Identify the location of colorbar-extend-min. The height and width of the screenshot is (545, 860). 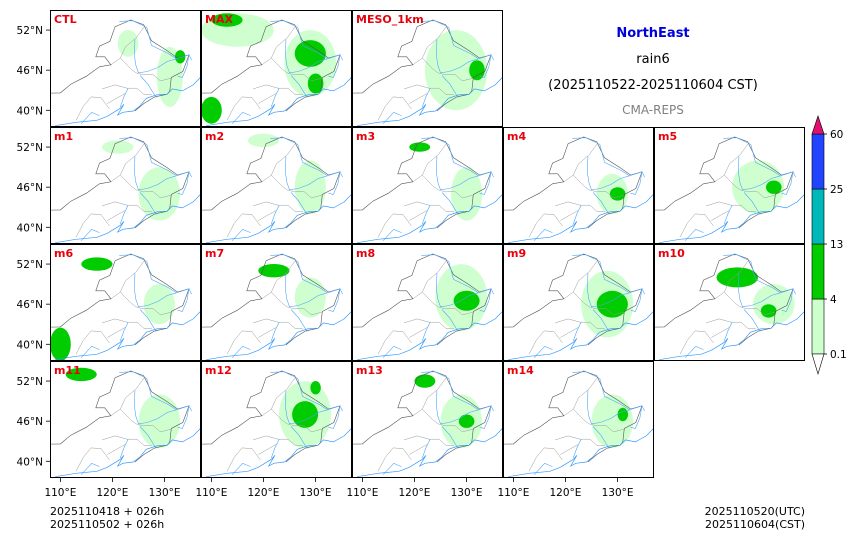
(818, 364).